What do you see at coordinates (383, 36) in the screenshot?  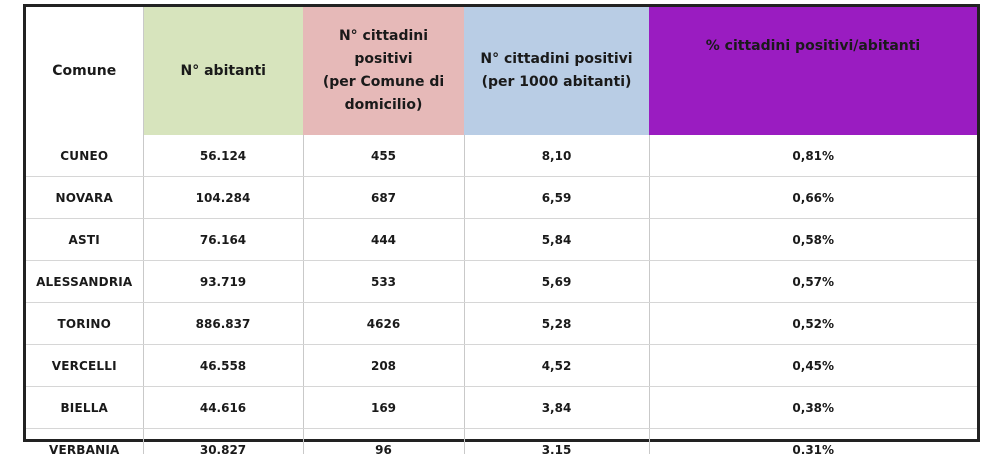 I see `header-positivi-line: N° cittadini` at bounding box center [383, 36].